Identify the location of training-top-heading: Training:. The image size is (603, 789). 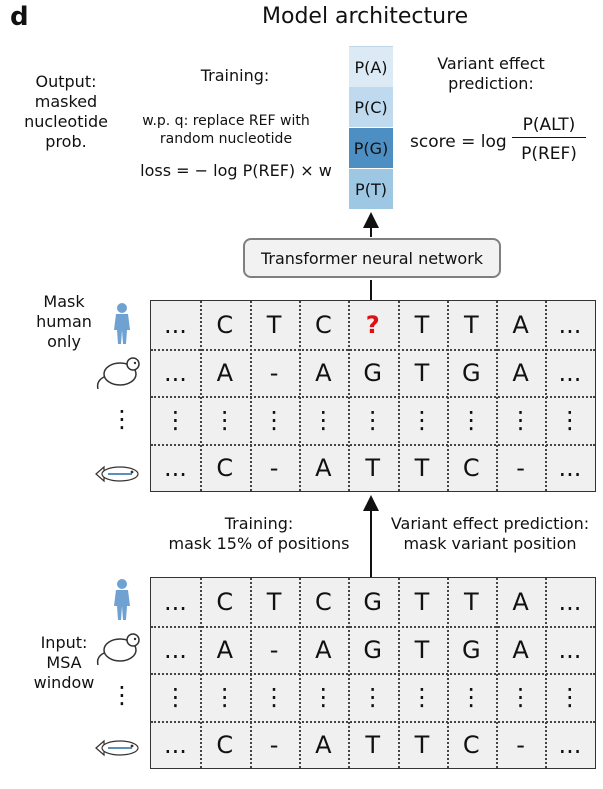
(235, 75).